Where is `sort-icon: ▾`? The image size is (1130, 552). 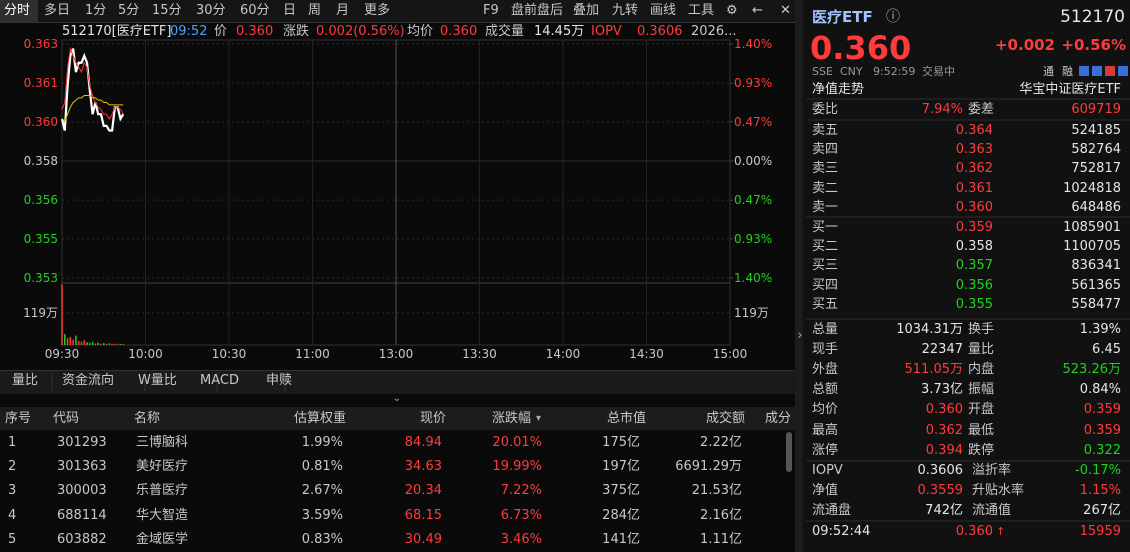
sort-icon: ▾ is located at coordinates (539, 418).